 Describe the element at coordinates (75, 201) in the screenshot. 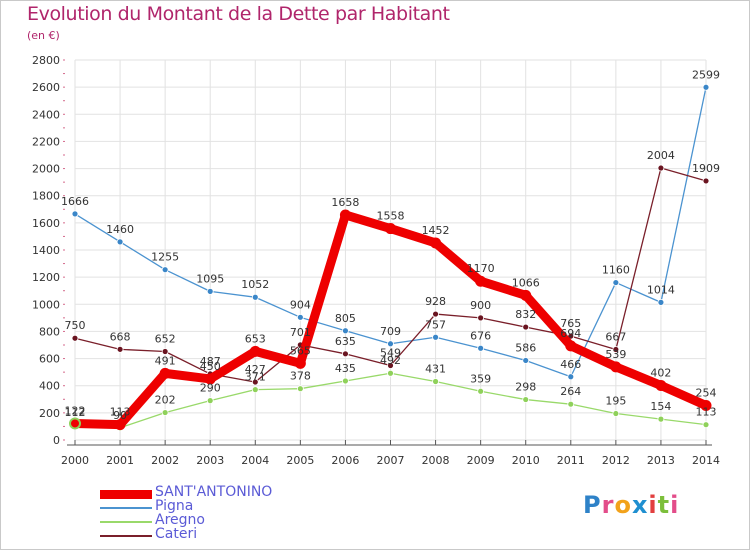

I see `data-label: 1666` at that location.